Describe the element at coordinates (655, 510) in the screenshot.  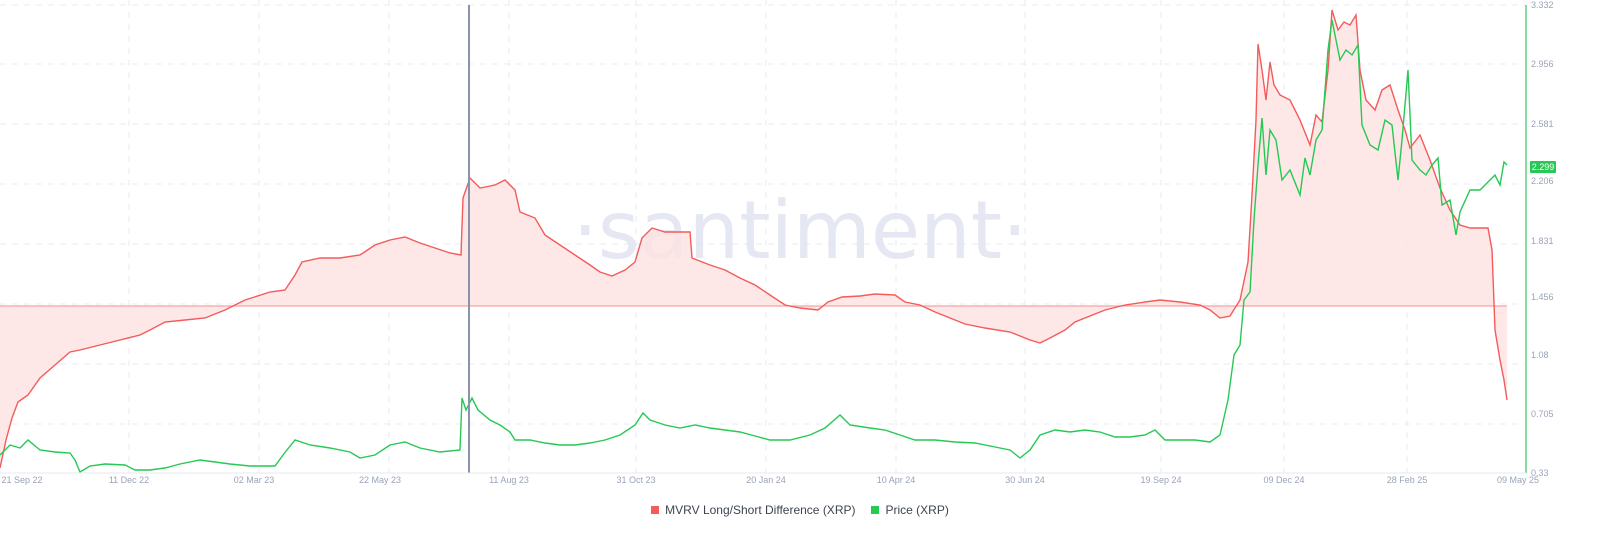
I see `mvrv-swatch-icon` at that location.